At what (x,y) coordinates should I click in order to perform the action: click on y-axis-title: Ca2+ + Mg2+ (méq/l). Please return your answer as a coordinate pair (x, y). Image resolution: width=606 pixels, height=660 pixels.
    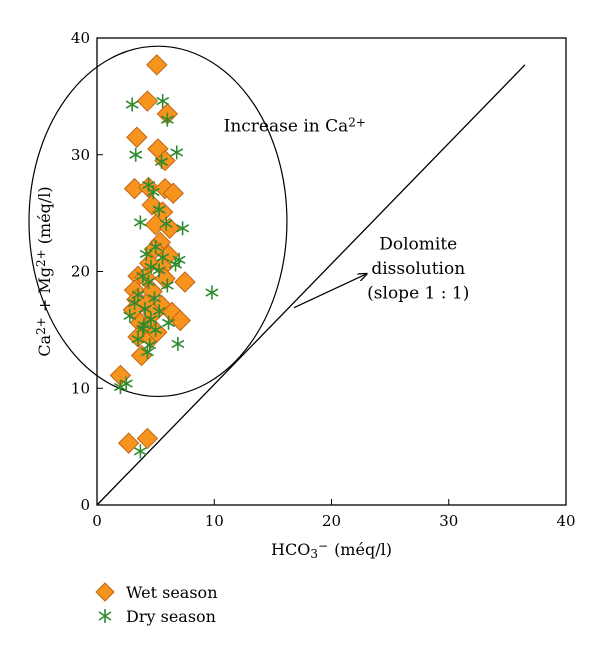
    Looking at the image, I should click on (44, 271).